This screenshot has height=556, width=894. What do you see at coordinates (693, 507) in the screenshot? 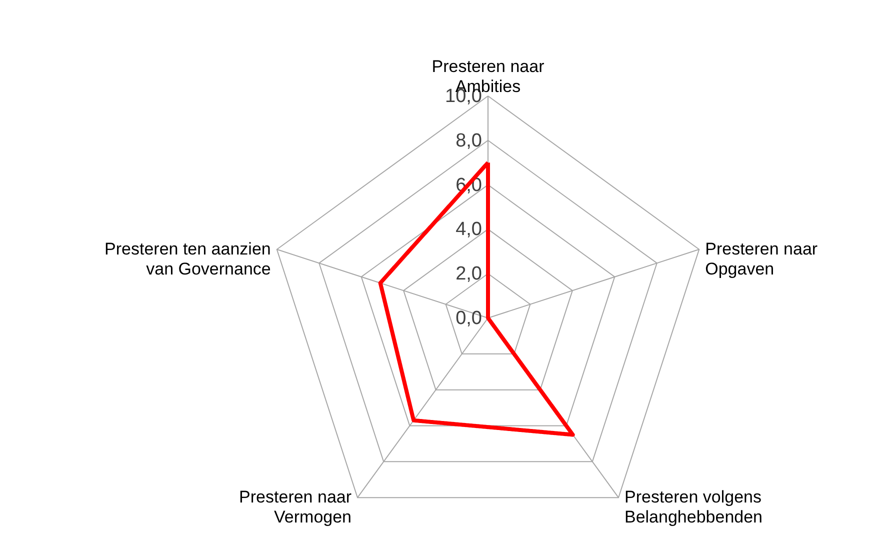
I see `spoke-label: Presteren volgens Belanghebbenden` at bounding box center [693, 507].